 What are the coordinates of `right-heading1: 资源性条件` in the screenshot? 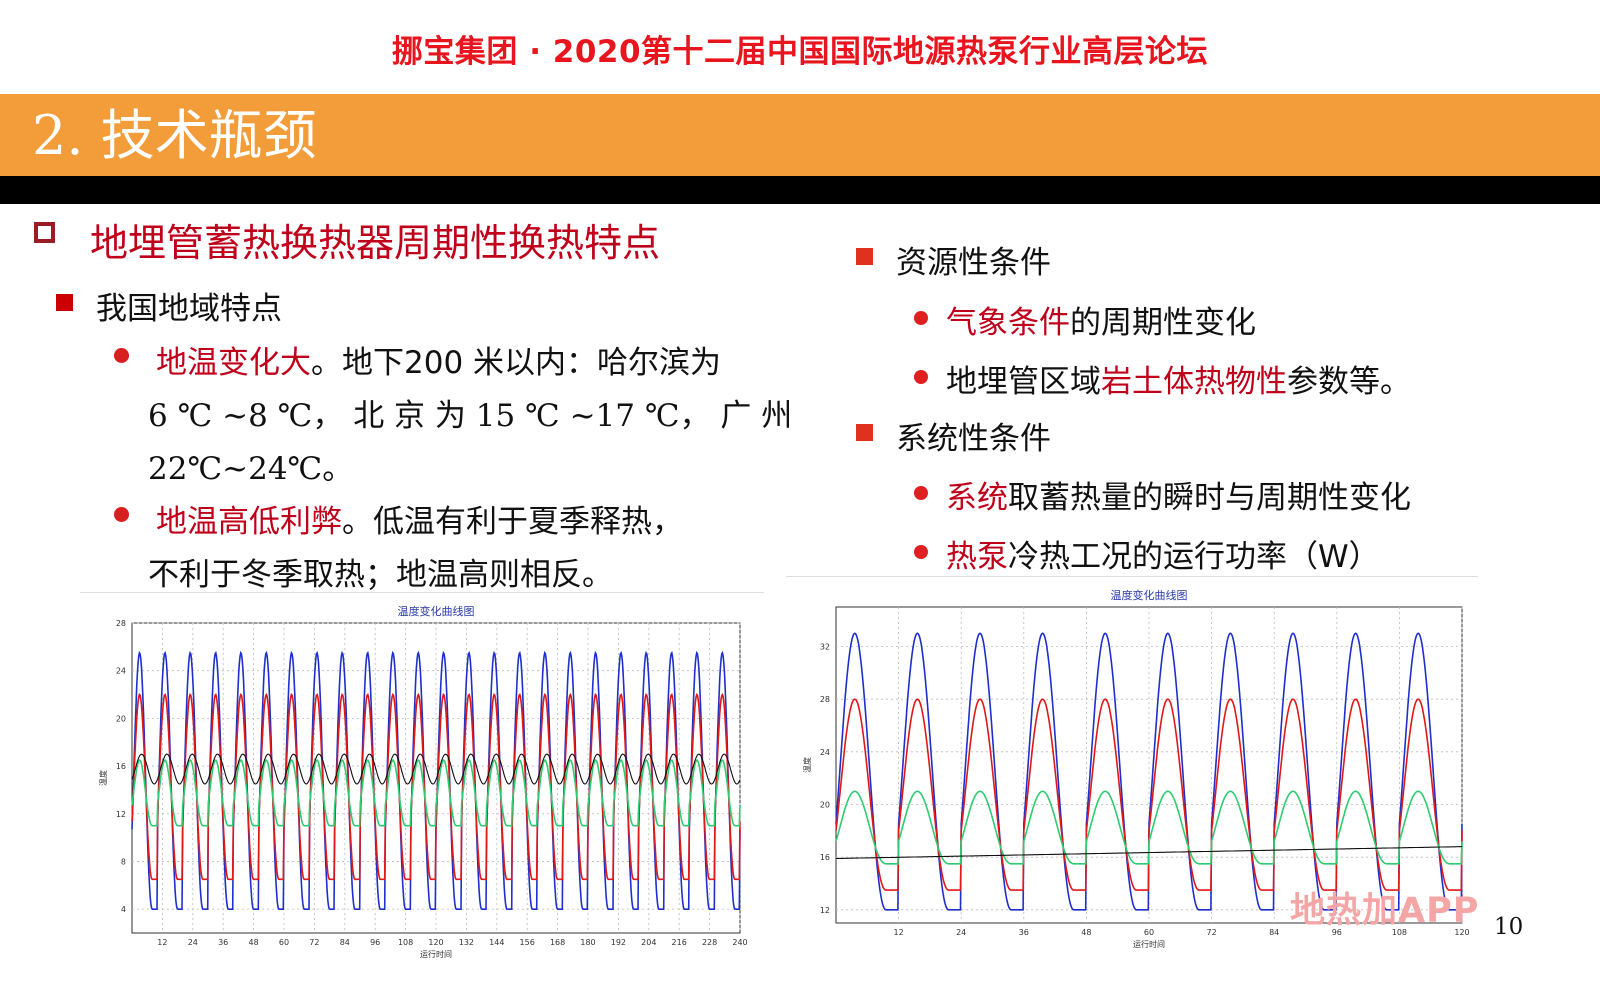 It's located at (973, 263).